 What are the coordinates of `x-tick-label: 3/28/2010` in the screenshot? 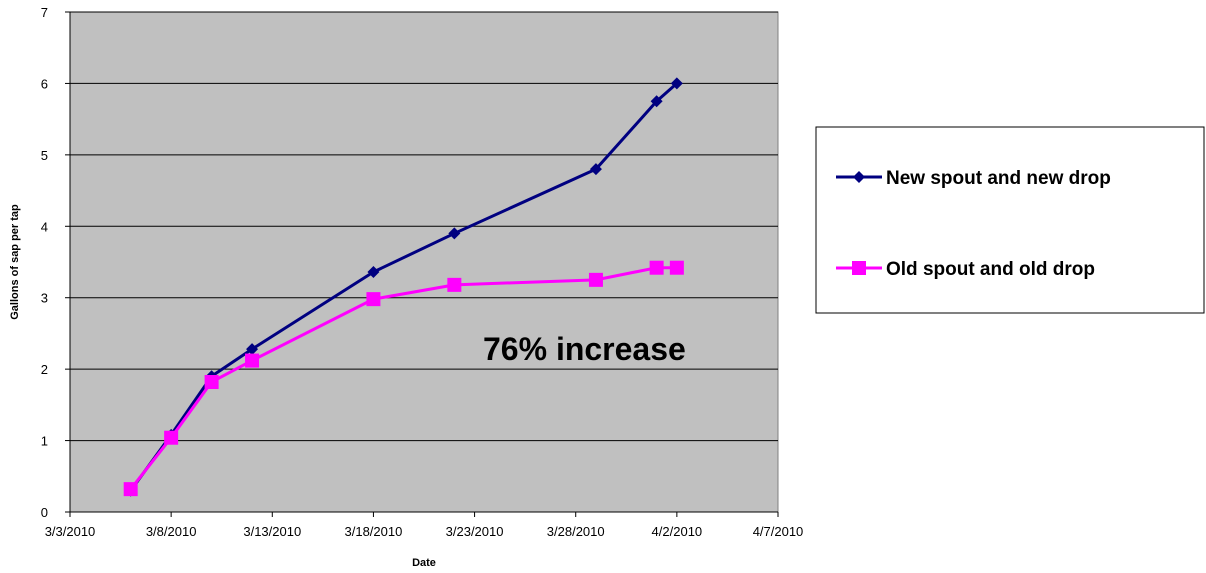 It's located at (576, 531).